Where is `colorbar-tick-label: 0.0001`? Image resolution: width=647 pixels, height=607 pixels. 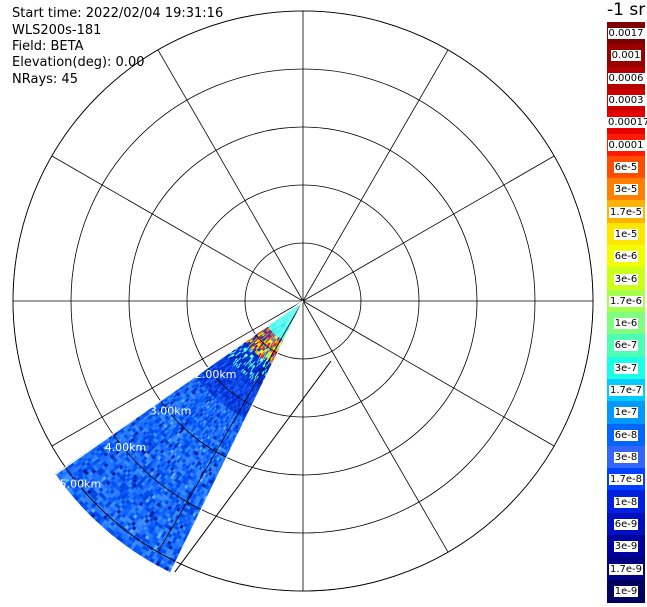
colorbar-tick-label: 0.0001 is located at coordinates (626, 145).